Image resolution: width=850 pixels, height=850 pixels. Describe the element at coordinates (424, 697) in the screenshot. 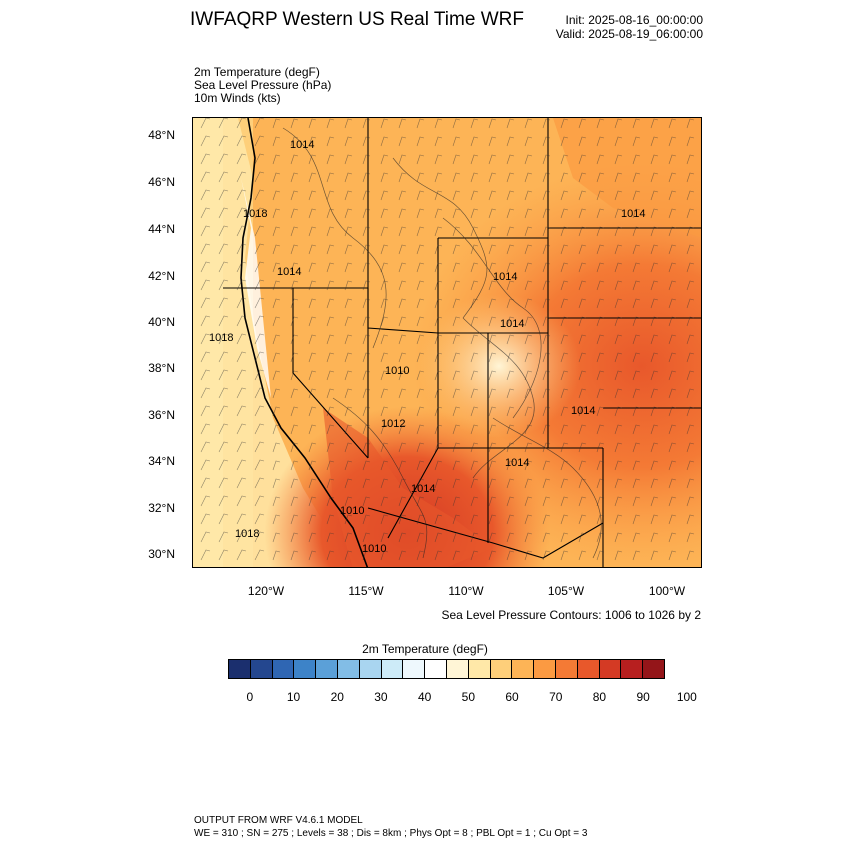

I see `colorbar-tick-label: 40` at that location.